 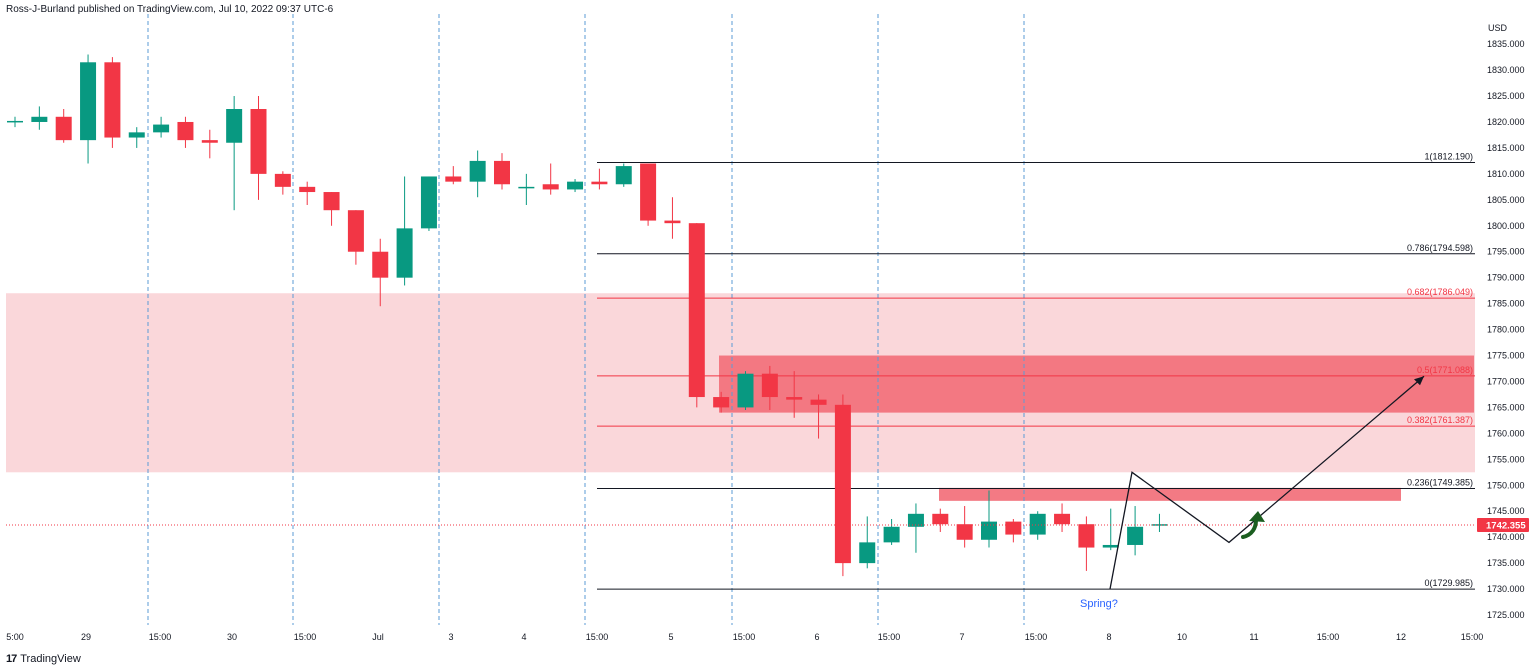 I want to click on projection-path, so click(x=1267, y=482).